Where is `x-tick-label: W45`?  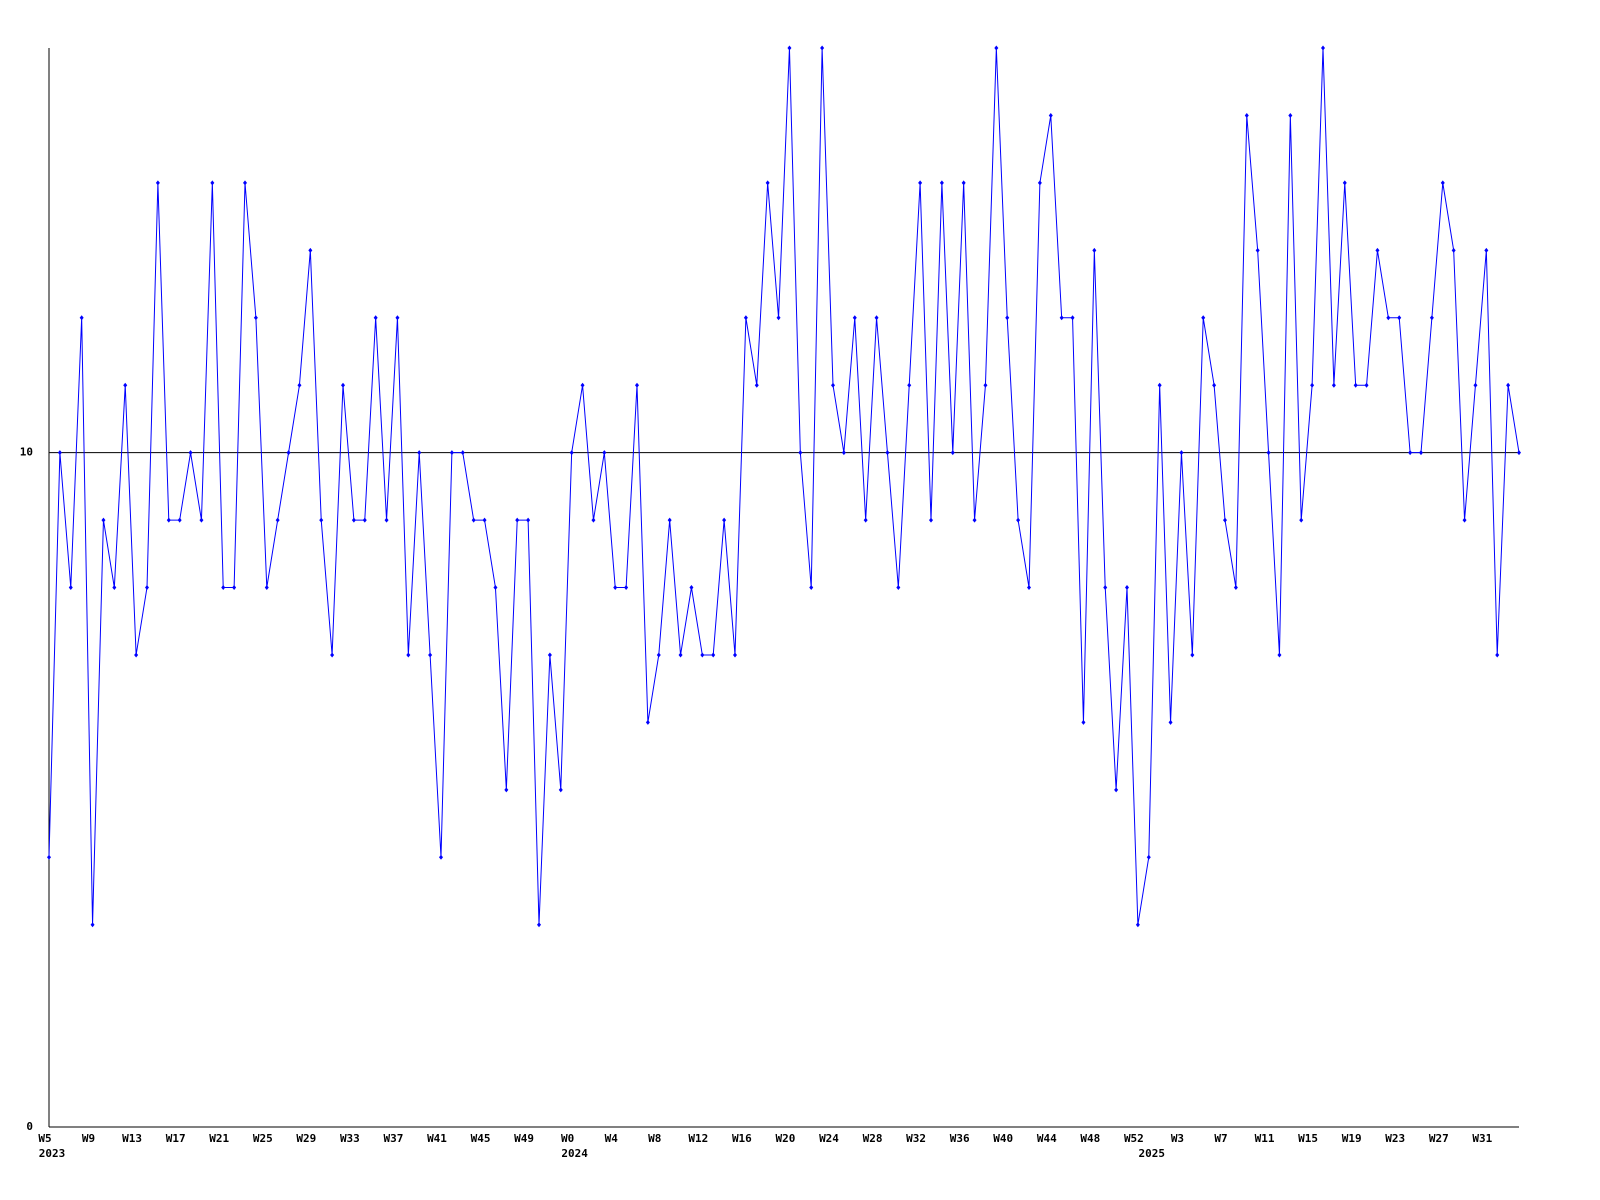
x-tick-label: W45 is located at coordinates (481, 1138).